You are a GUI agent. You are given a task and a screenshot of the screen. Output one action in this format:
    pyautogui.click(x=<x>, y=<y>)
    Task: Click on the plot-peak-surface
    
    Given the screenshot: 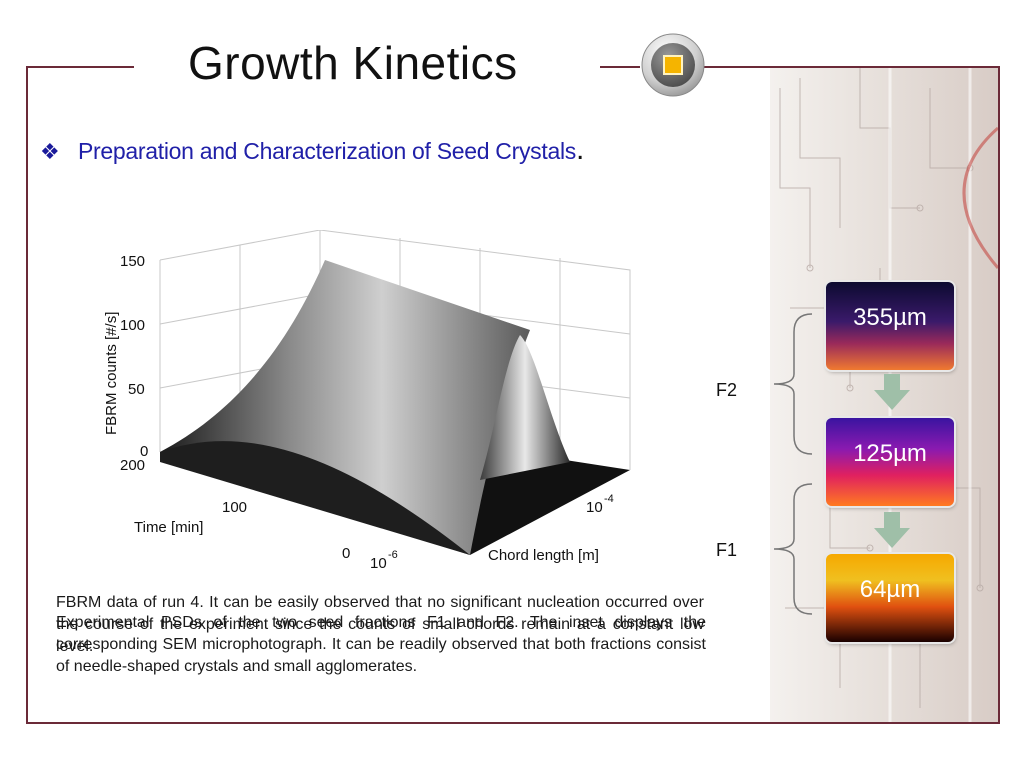 What is the action you would take?
    pyautogui.click(x=525, y=407)
    